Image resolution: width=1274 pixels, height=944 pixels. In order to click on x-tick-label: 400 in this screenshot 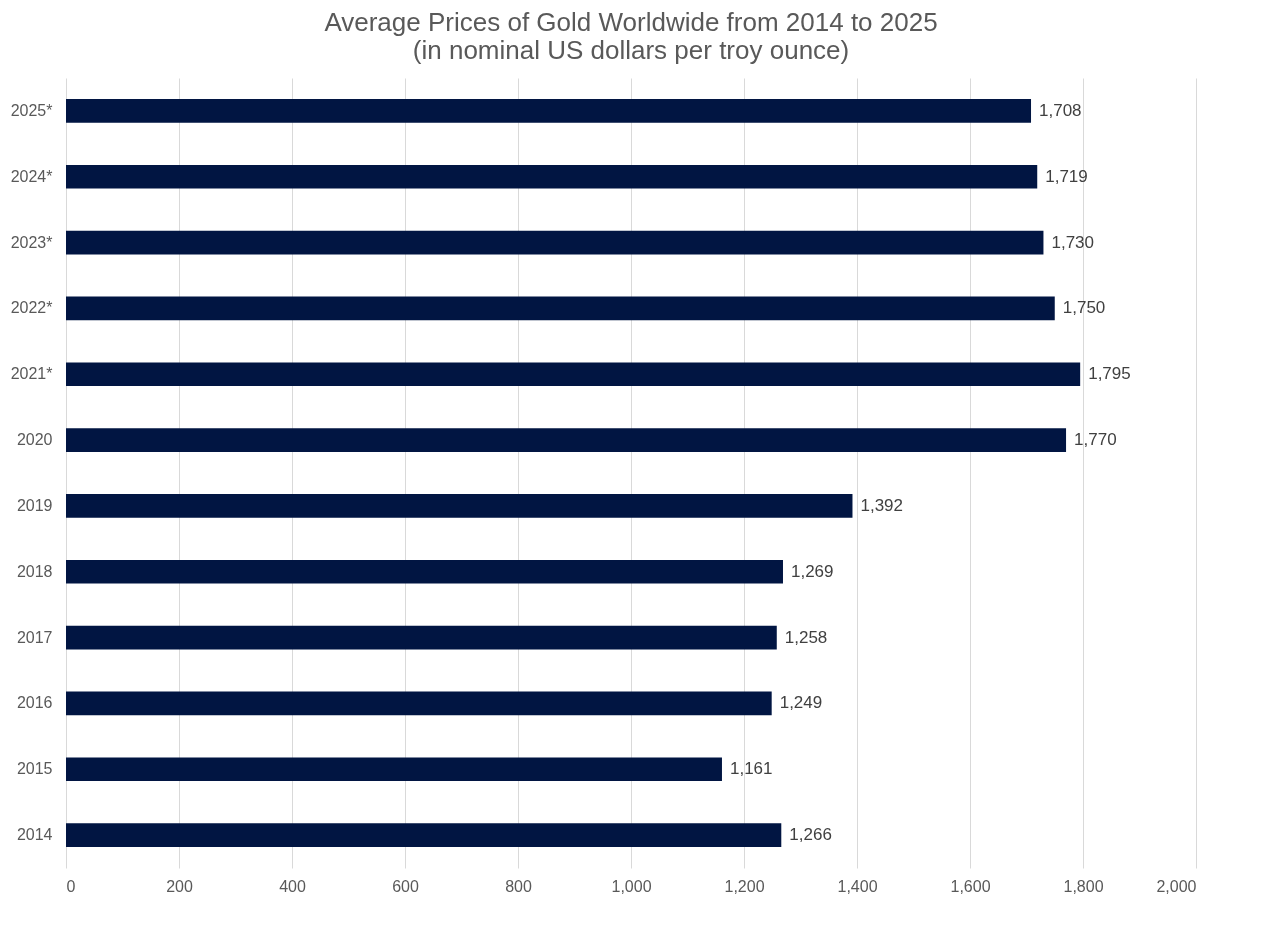, I will do `click(292, 886)`.